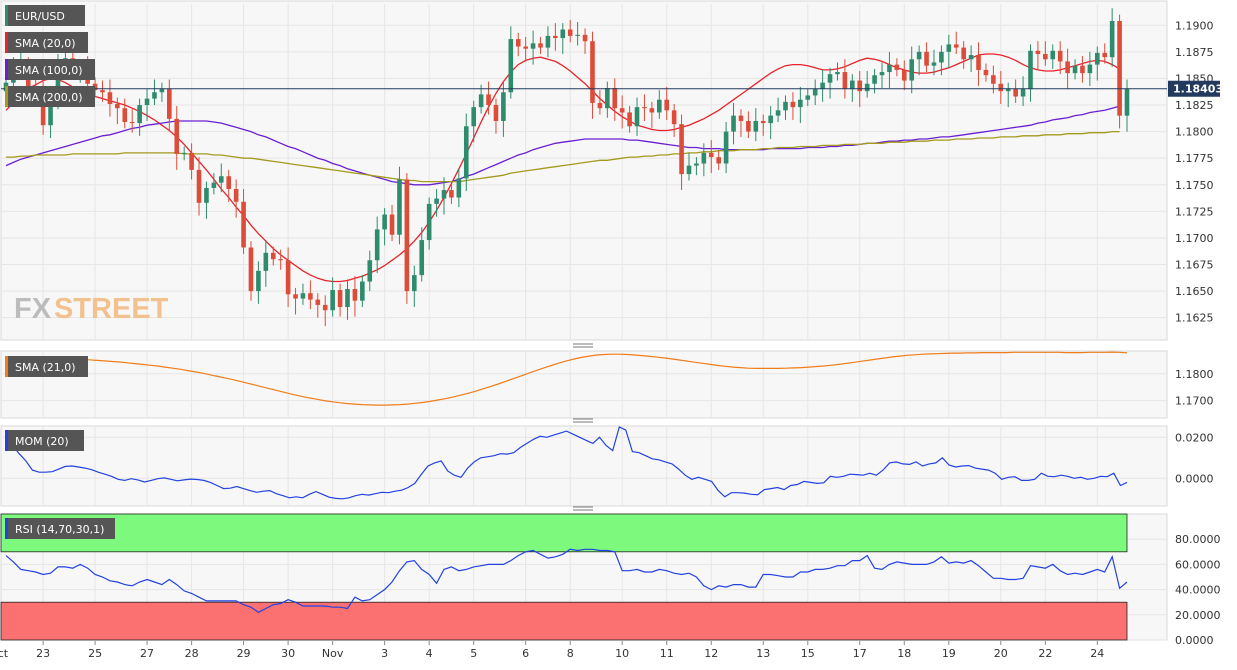 The height and width of the screenshot is (670, 1237). I want to click on x-tick-label: 20, so click(1001, 653).